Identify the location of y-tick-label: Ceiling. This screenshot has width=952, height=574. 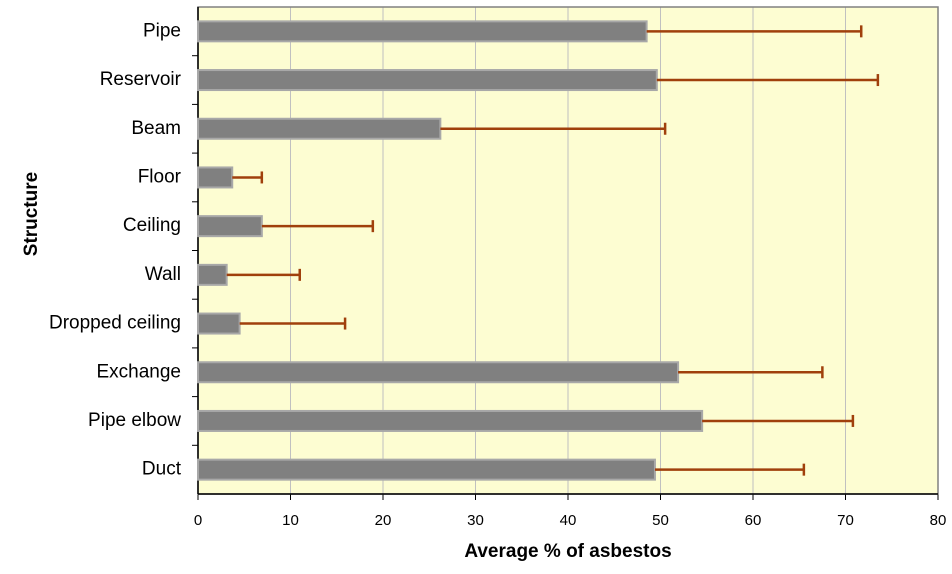
(152, 225).